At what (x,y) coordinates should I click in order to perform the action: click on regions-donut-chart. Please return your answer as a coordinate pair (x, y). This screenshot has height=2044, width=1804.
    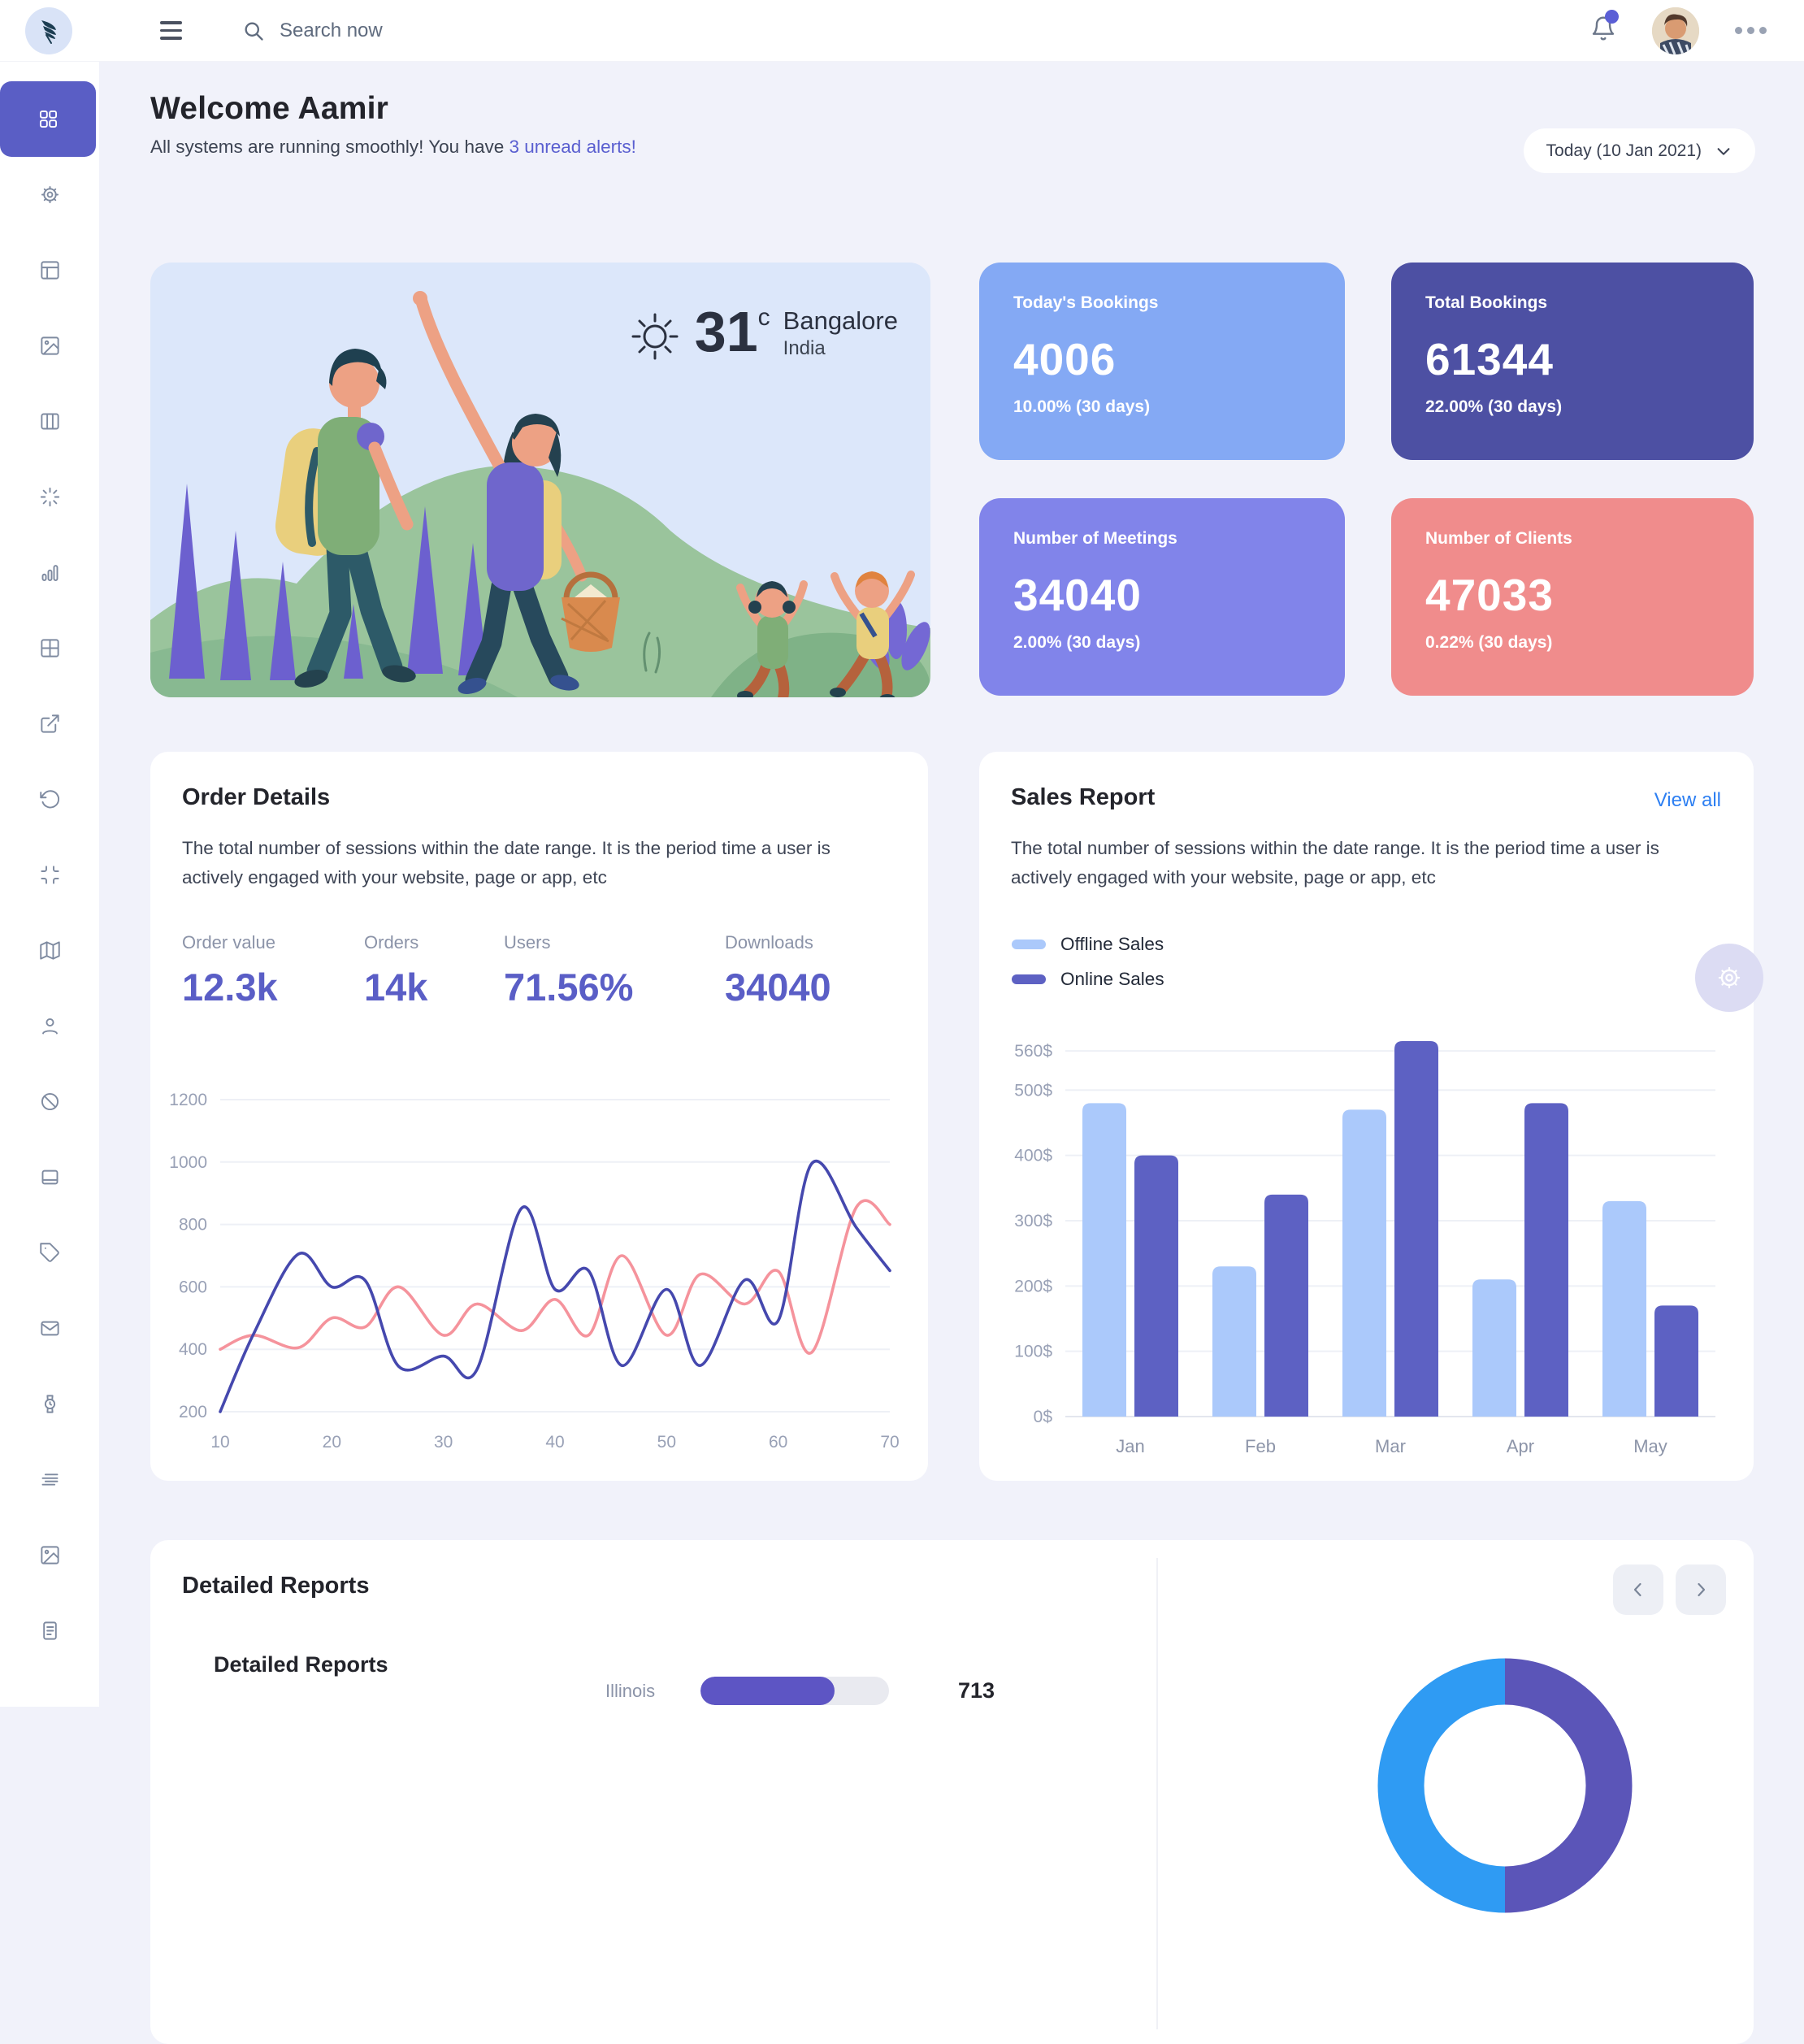
    Looking at the image, I should click on (1505, 1785).